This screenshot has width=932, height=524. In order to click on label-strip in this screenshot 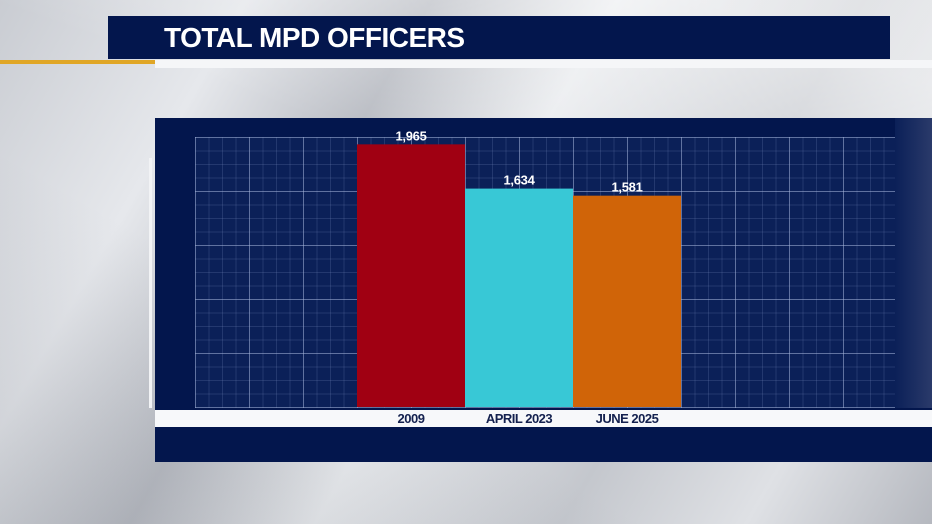, I will do `click(543, 418)`.